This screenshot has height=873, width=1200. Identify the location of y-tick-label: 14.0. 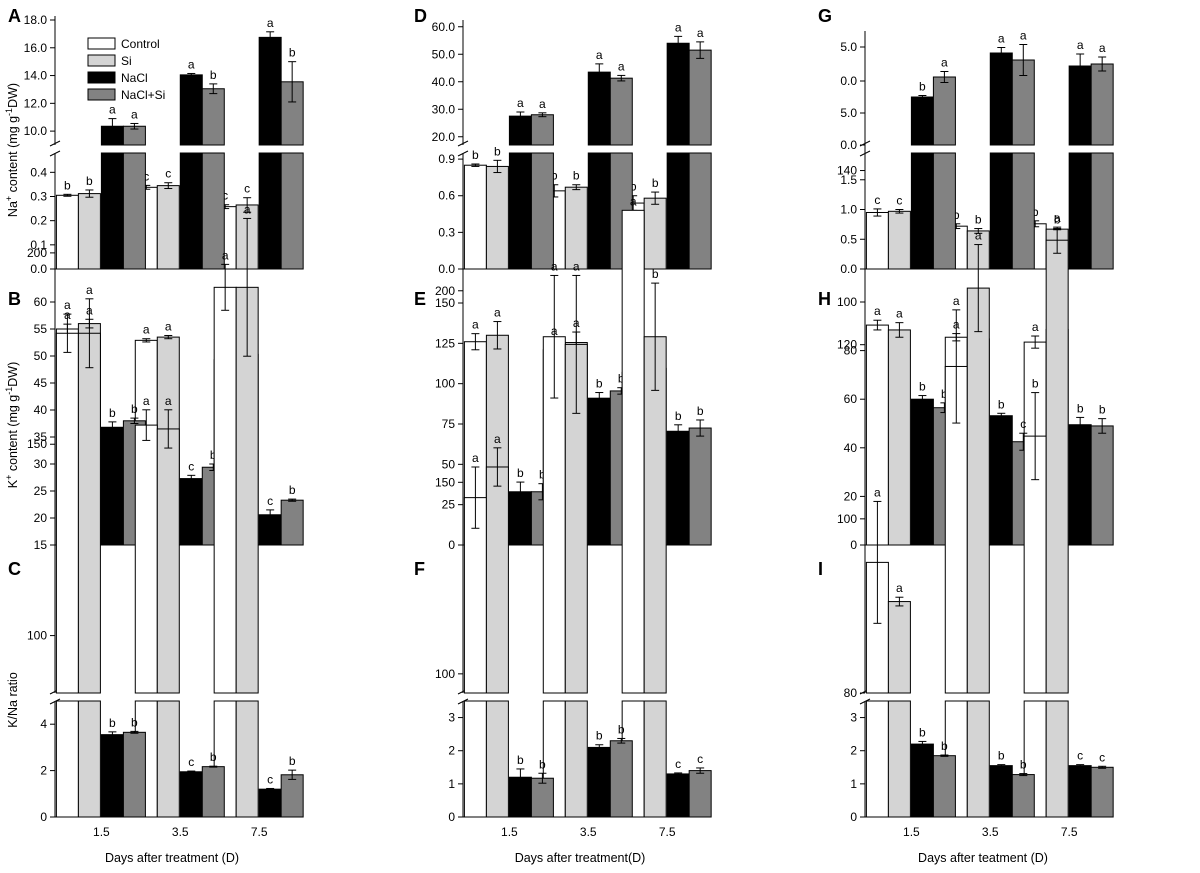
(36, 76).